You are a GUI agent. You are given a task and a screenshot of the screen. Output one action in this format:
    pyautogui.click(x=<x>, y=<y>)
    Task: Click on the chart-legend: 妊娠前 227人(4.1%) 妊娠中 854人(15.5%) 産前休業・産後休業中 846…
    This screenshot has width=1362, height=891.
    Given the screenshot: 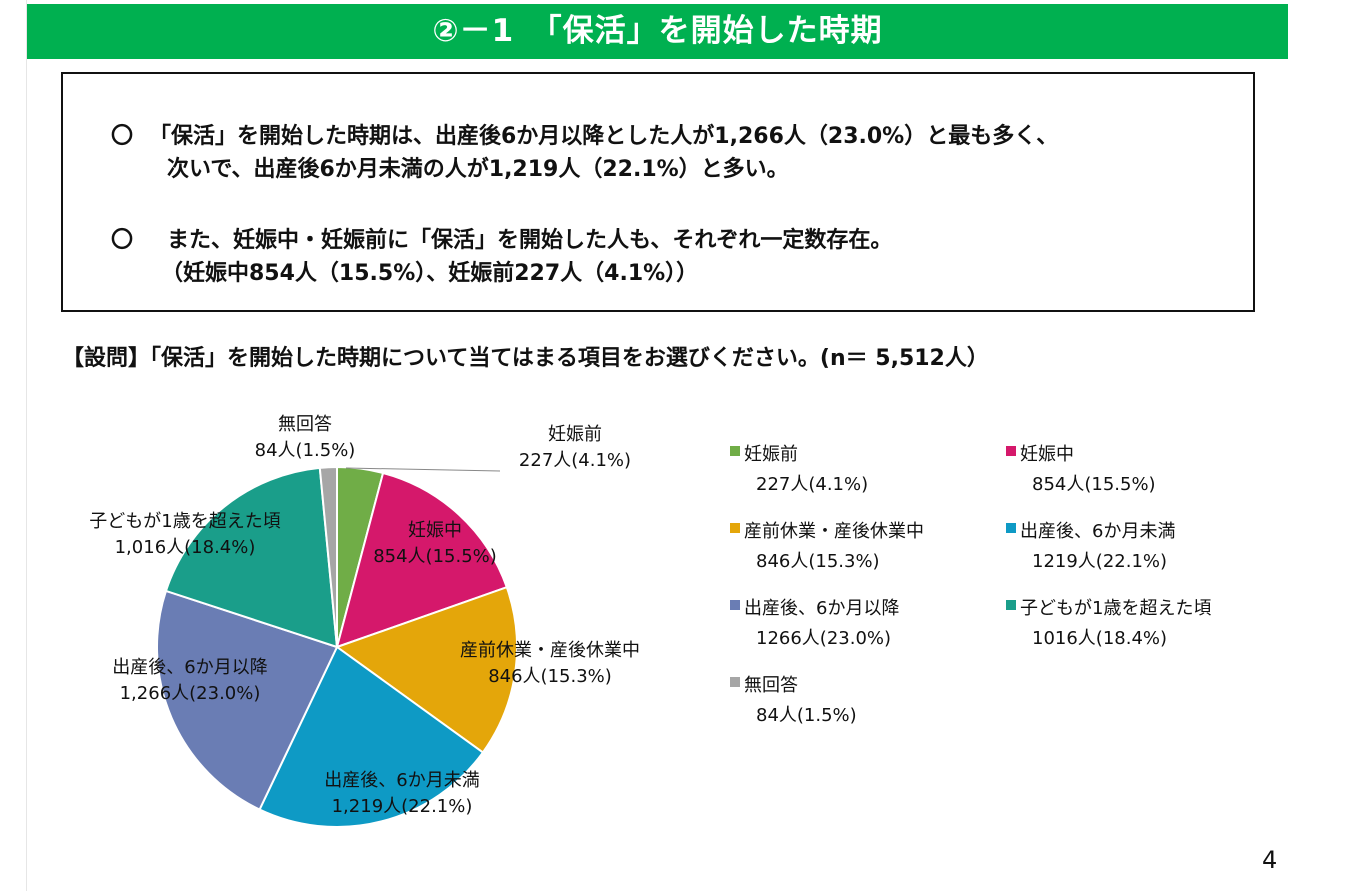 What is the action you would take?
    pyautogui.click(x=1010, y=590)
    